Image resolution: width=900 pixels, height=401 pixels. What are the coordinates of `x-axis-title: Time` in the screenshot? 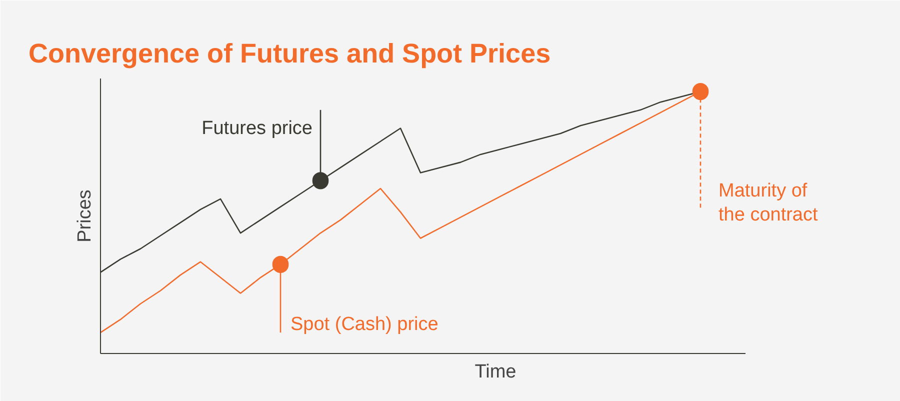 It's located at (495, 372).